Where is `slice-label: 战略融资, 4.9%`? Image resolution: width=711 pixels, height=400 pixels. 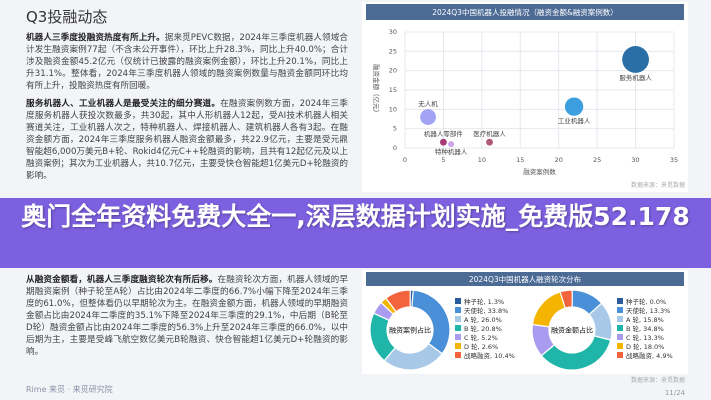
slice-label: 战略融资, 4.9% is located at coordinates (649, 355).